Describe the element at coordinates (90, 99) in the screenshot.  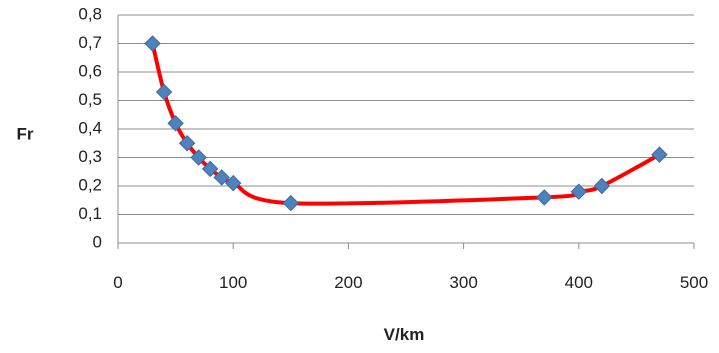
I see `y-tick-label: 0,5` at that location.